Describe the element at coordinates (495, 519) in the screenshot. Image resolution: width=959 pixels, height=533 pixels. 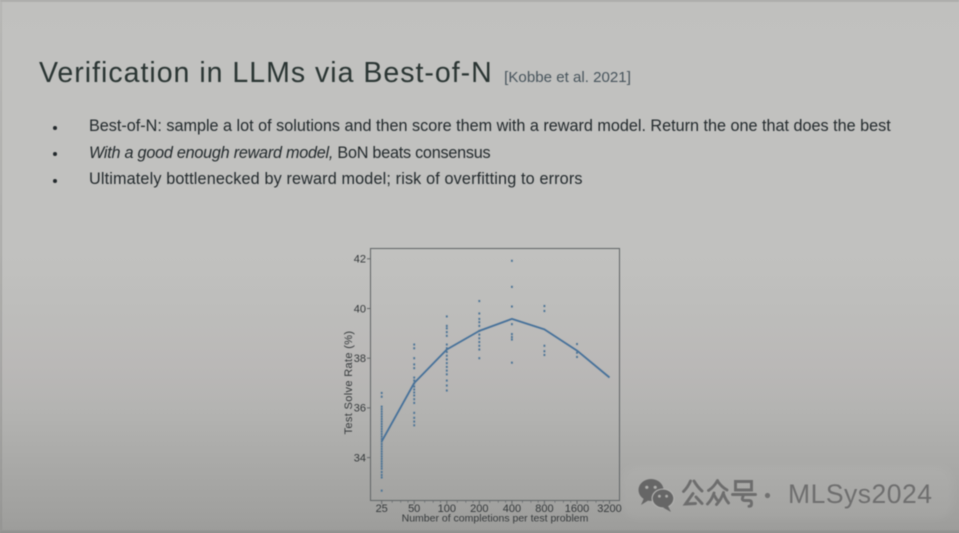
I see `svg-text:Number of completions per test: Number of completions per test problem` at that location.